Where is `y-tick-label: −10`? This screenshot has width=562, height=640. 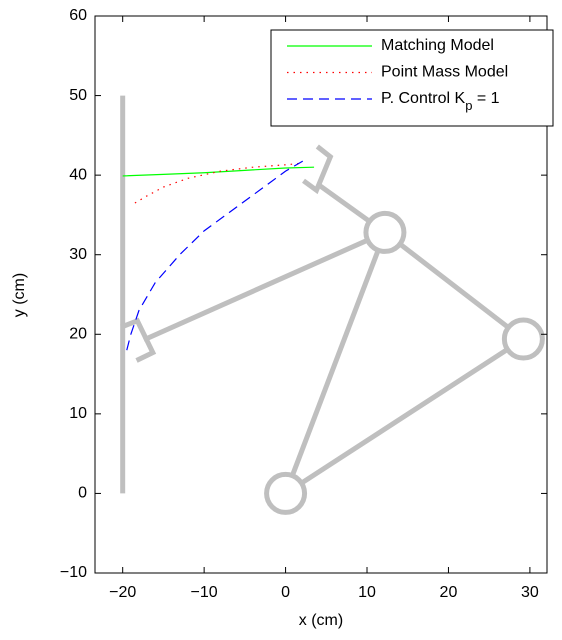
y-tick-label: −10 is located at coordinates (73, 572).